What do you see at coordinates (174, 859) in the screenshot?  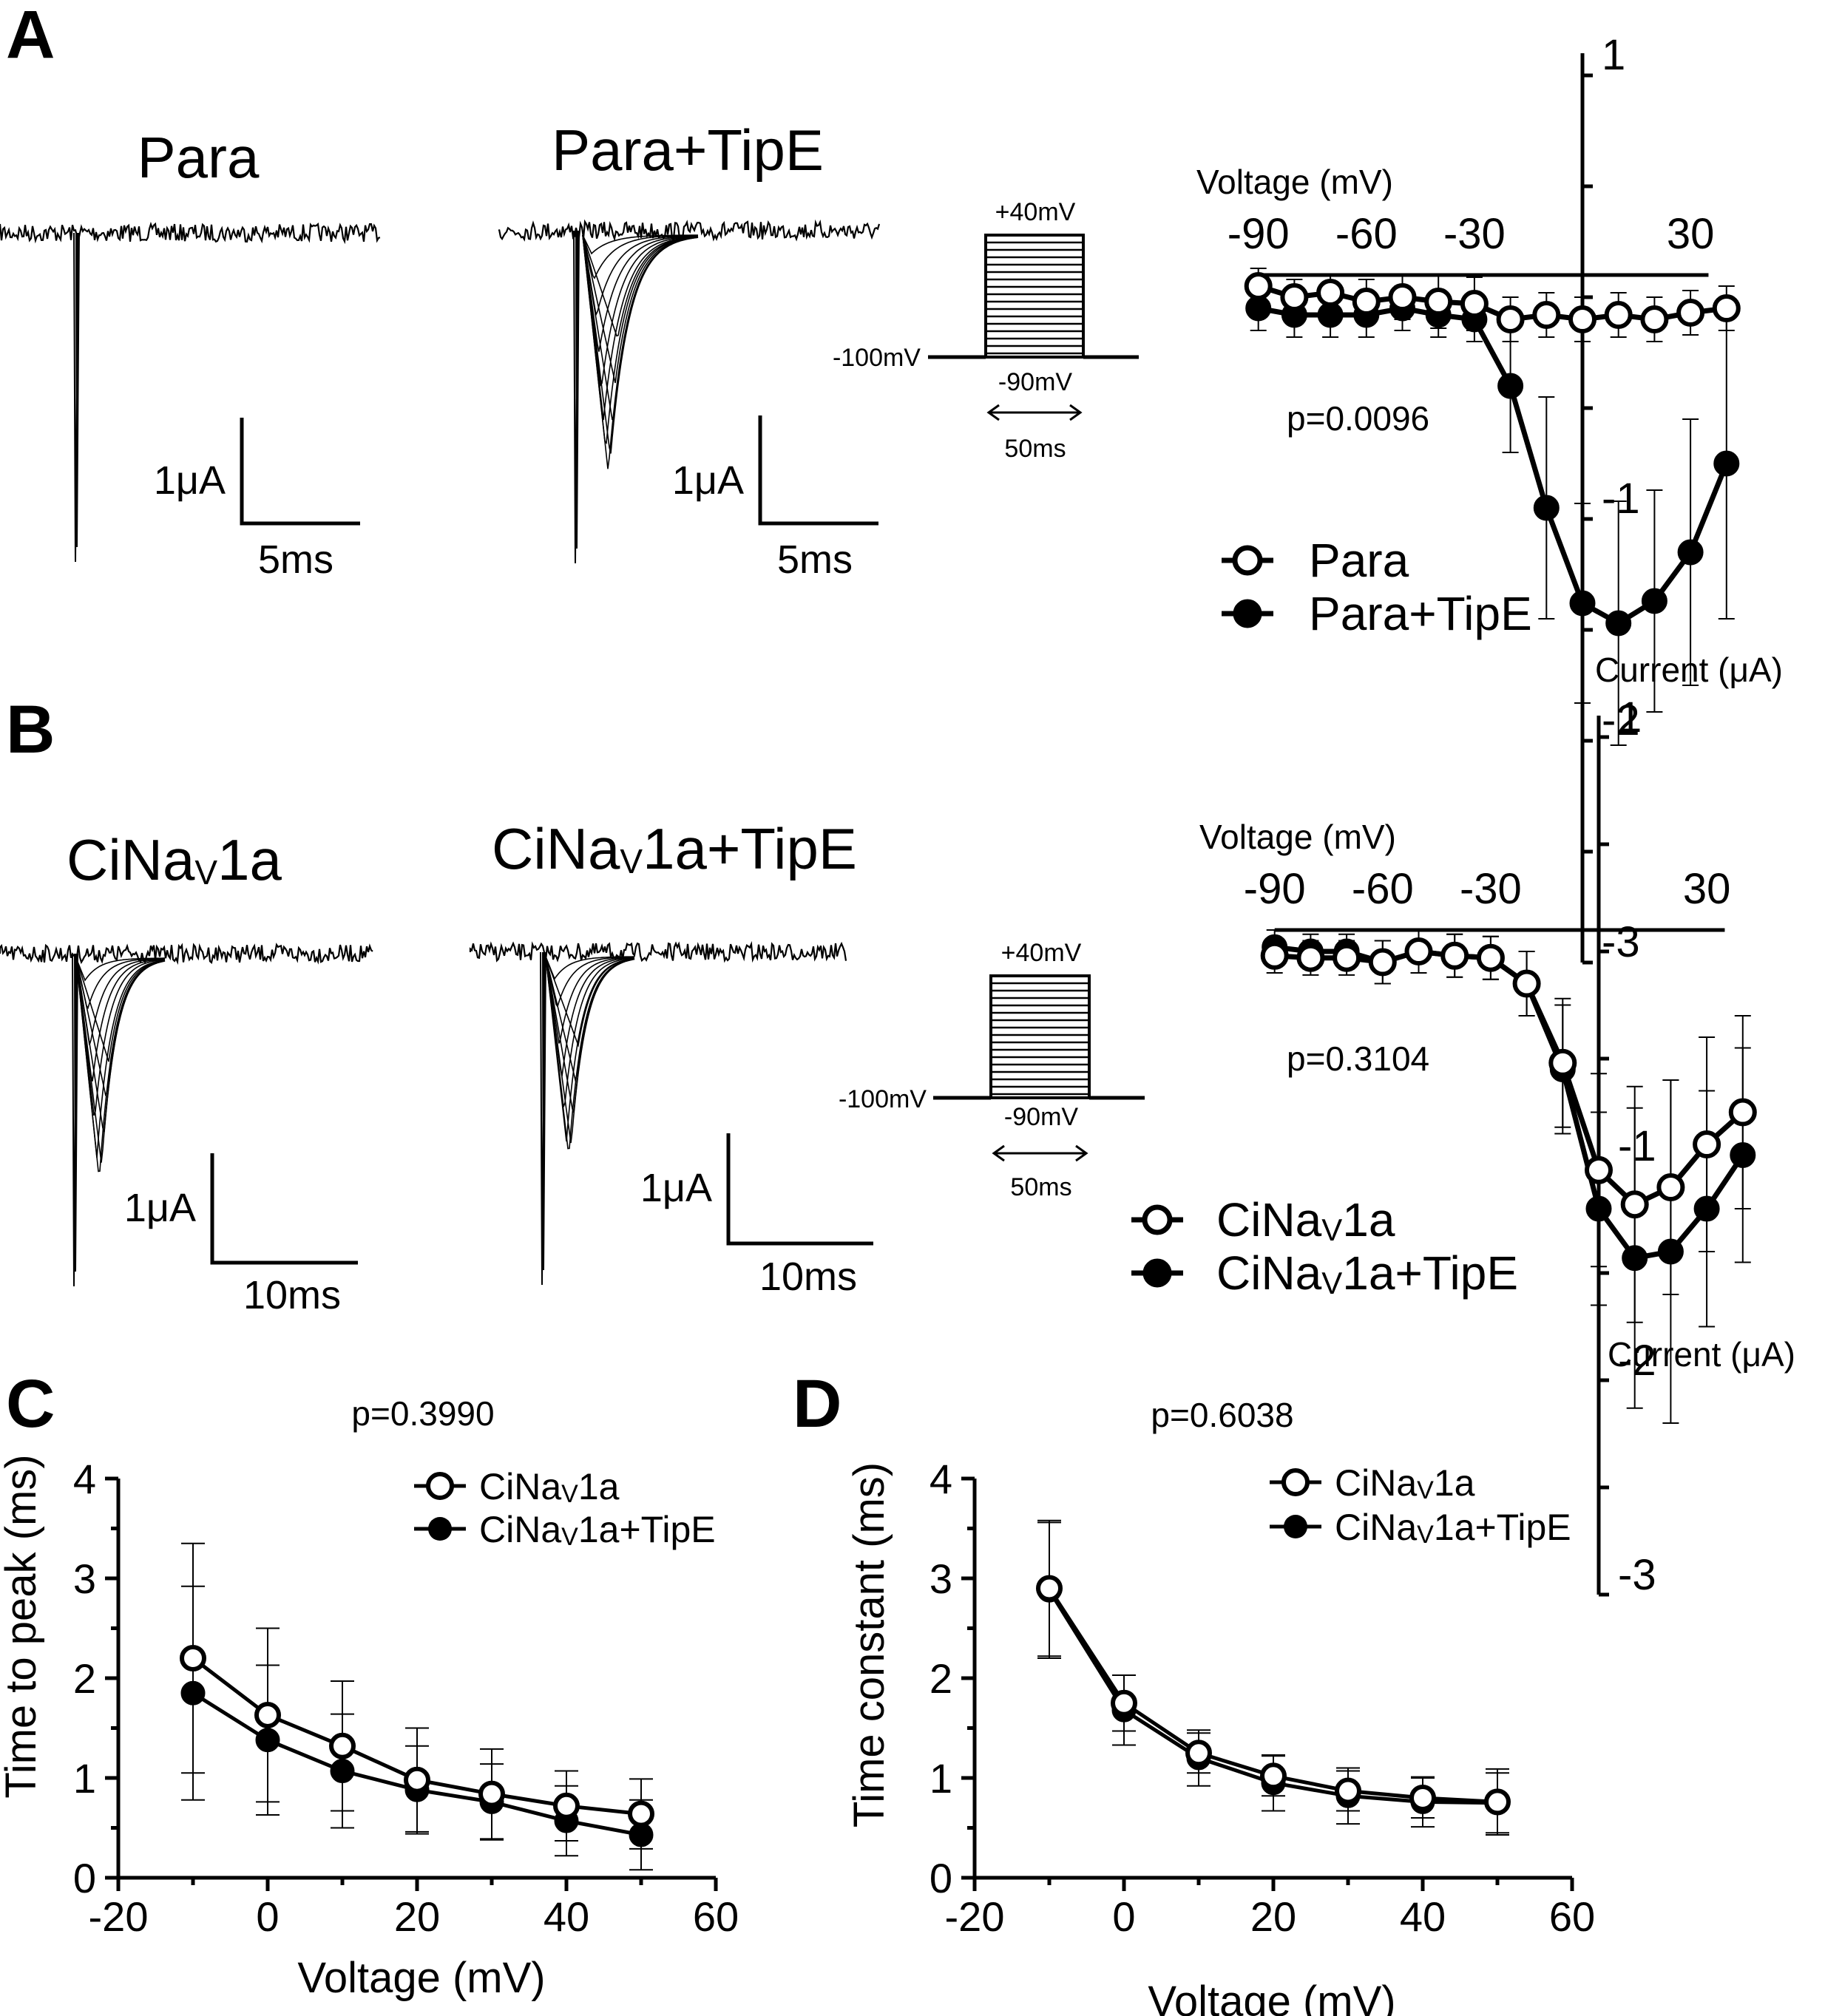 I see `trace-title-cinav1a: CiNaV1a` at bounding box center [174, 859].